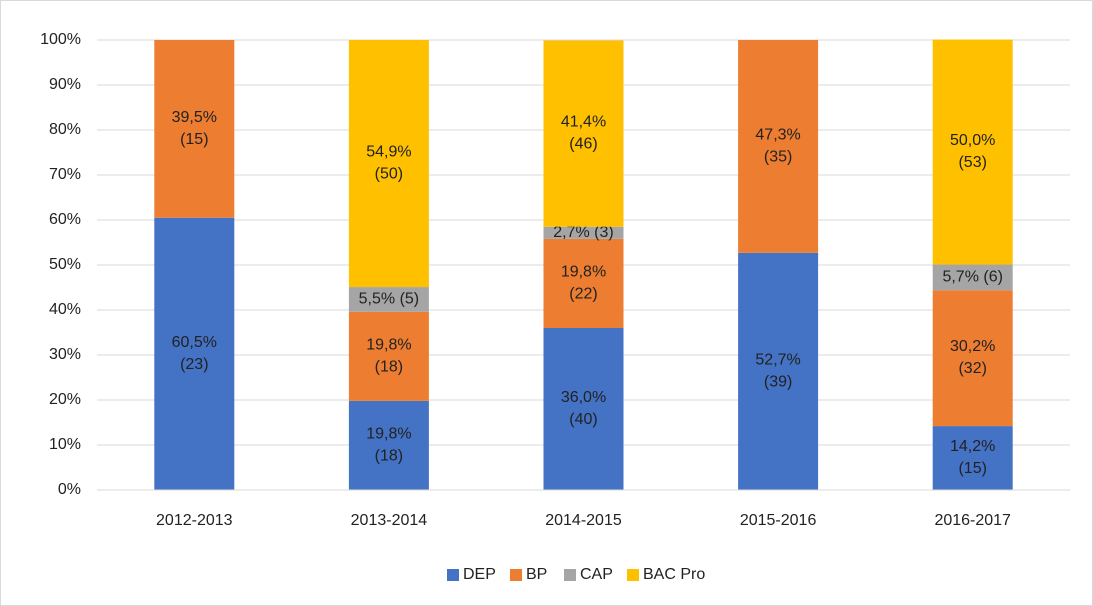  I want to click on data-label: 14,2% (15), so click(972, 457).